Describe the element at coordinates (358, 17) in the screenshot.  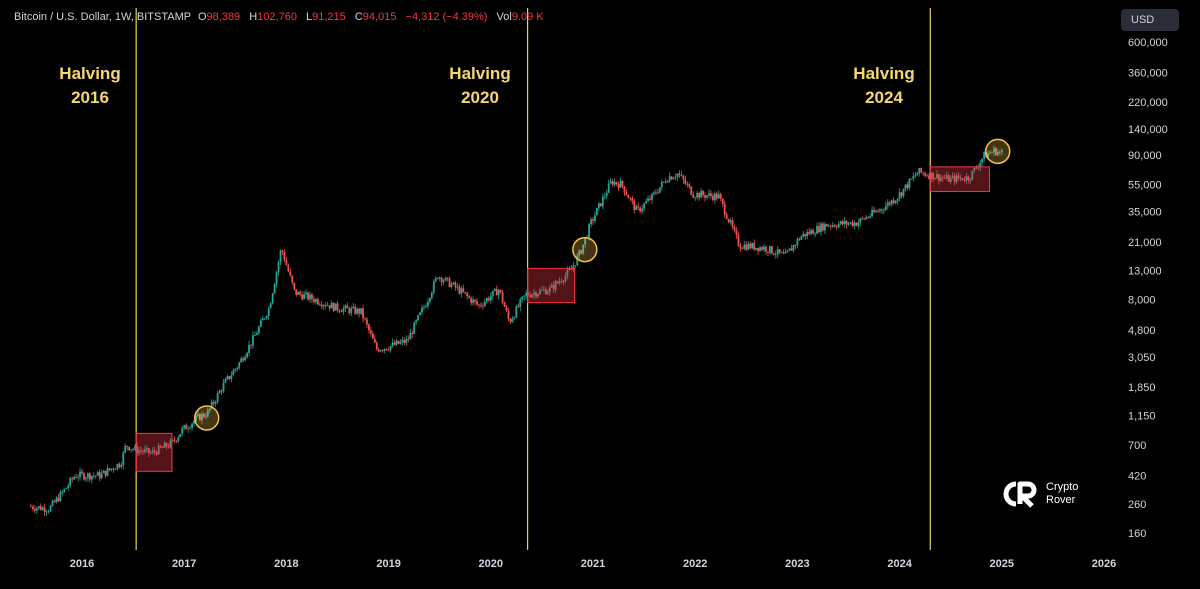
I see `close-key: C` at that location.